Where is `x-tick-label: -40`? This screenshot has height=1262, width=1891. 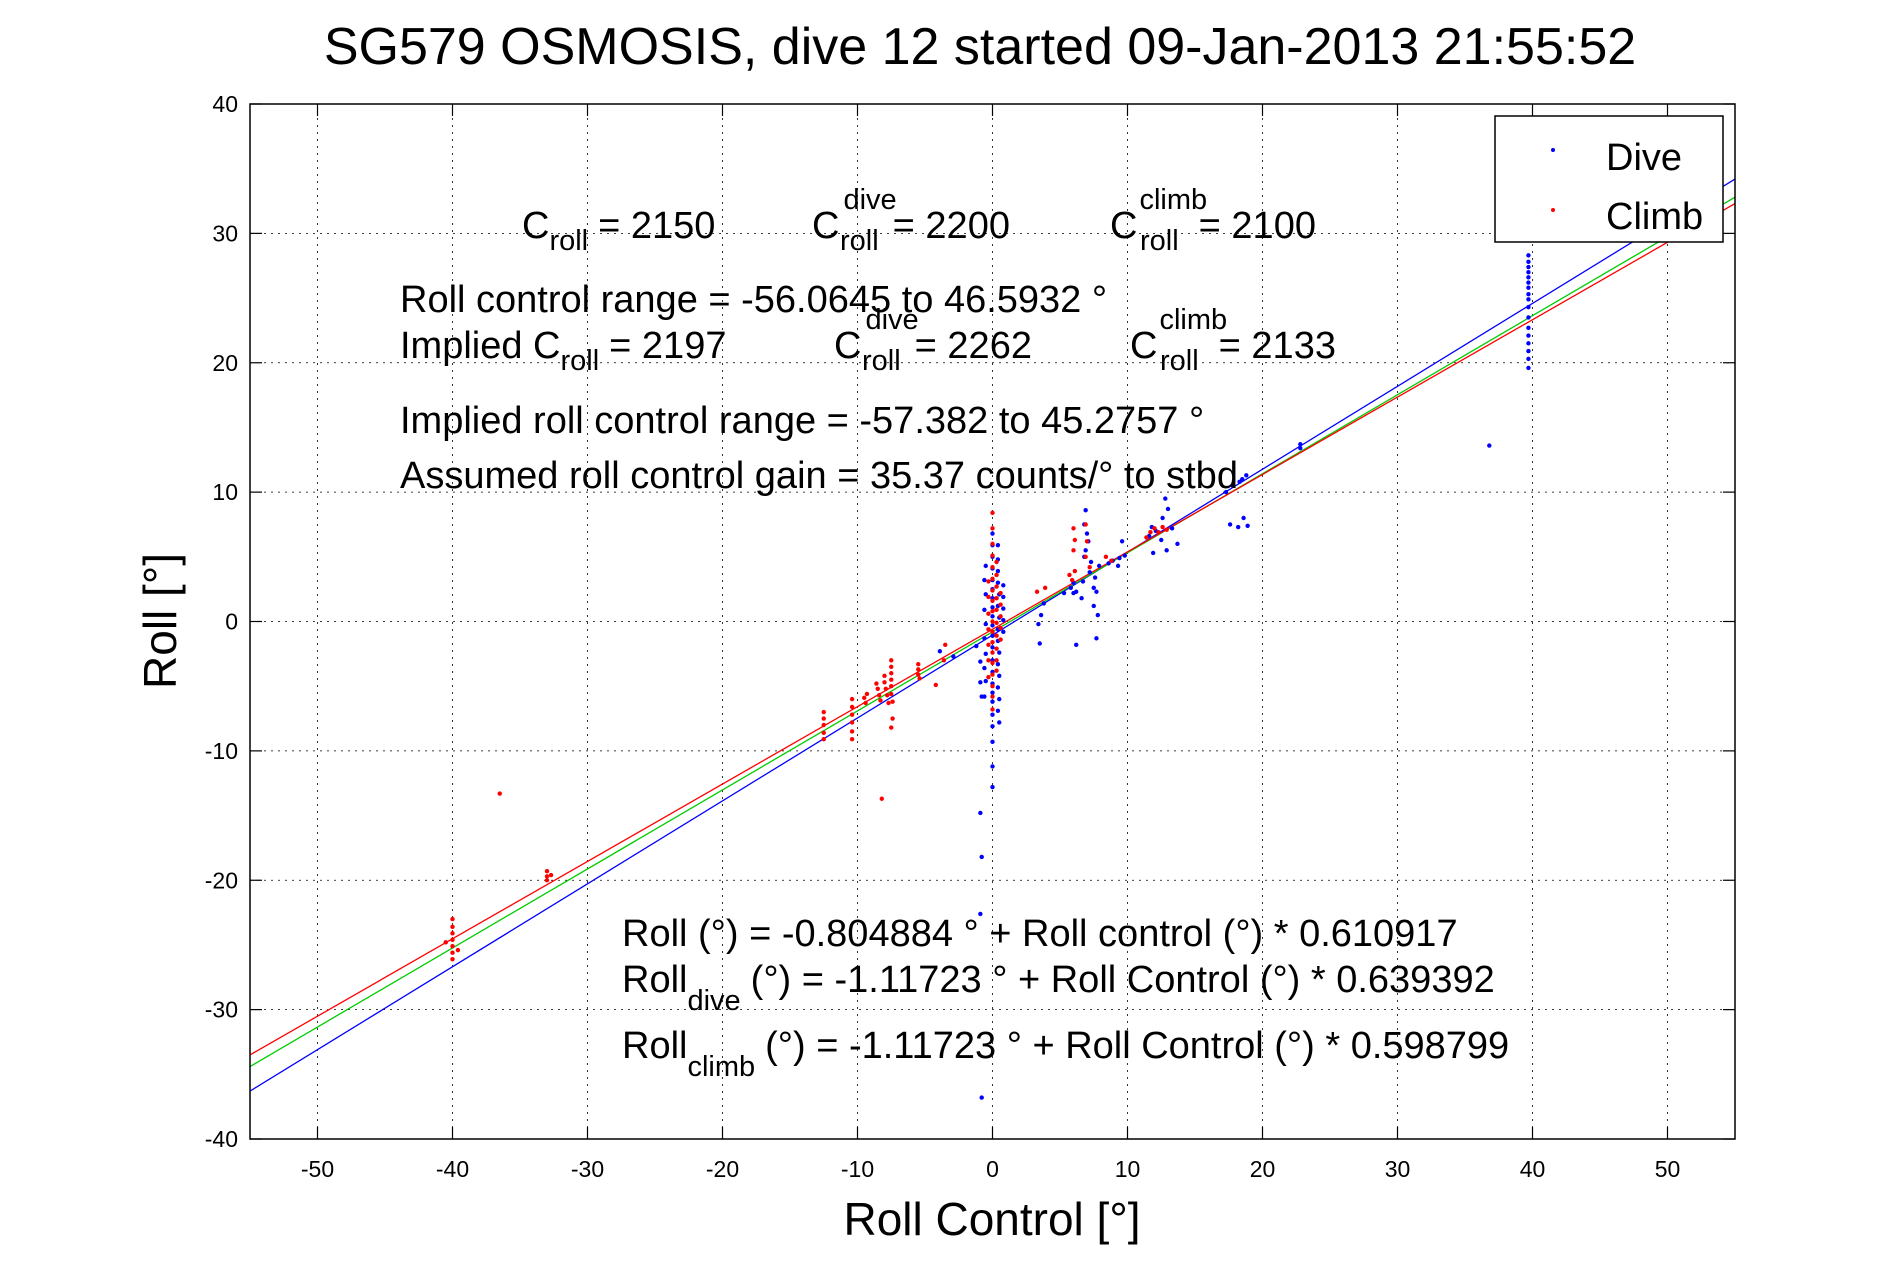
x-tick-label: -40 is located at coordinates (452, 1169).